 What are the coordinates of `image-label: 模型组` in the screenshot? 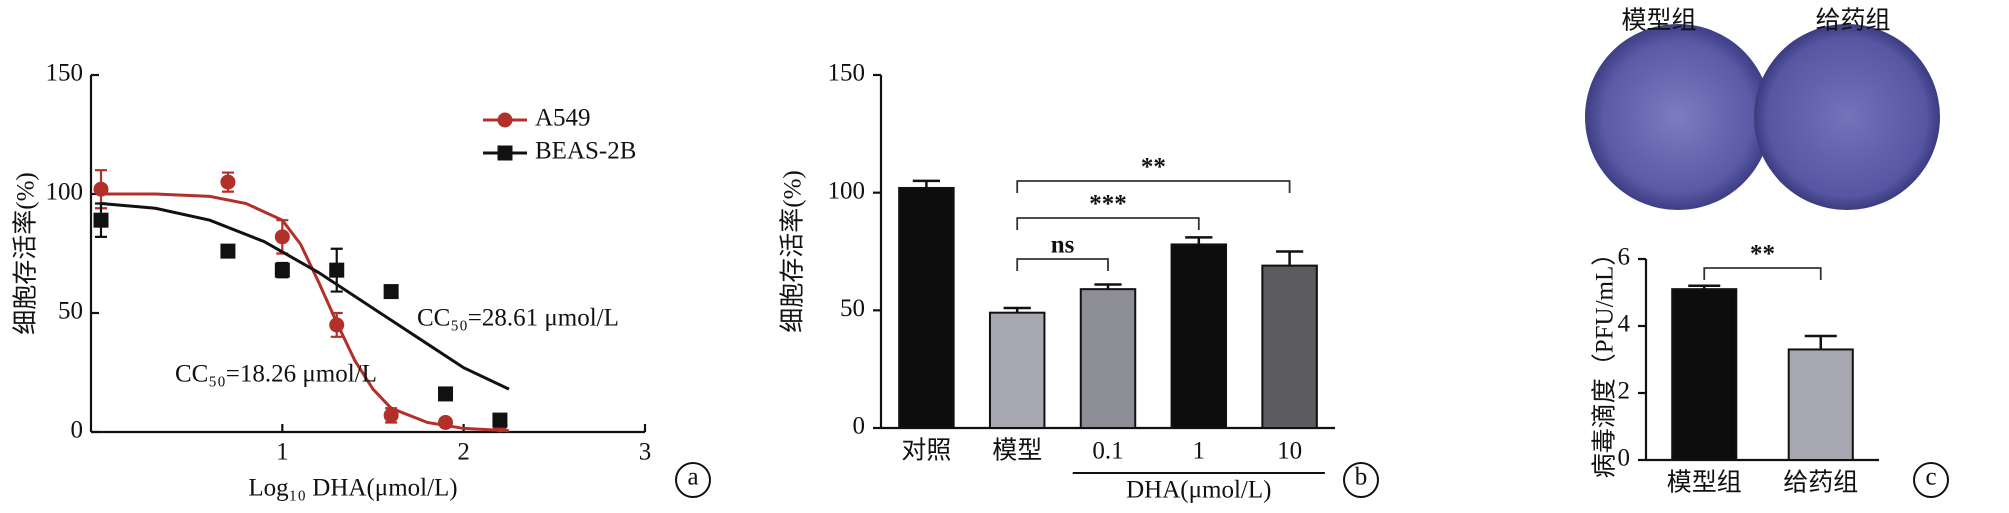 It's located at (1658, 21).